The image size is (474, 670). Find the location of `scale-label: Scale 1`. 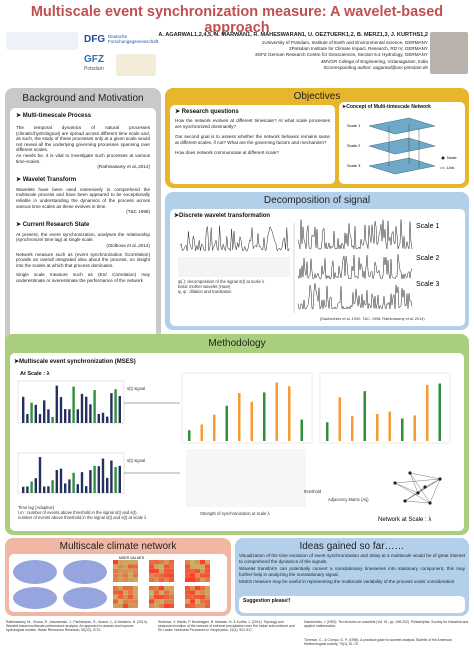

scale-label: Scale 1 is located at coordinates (354, 125).